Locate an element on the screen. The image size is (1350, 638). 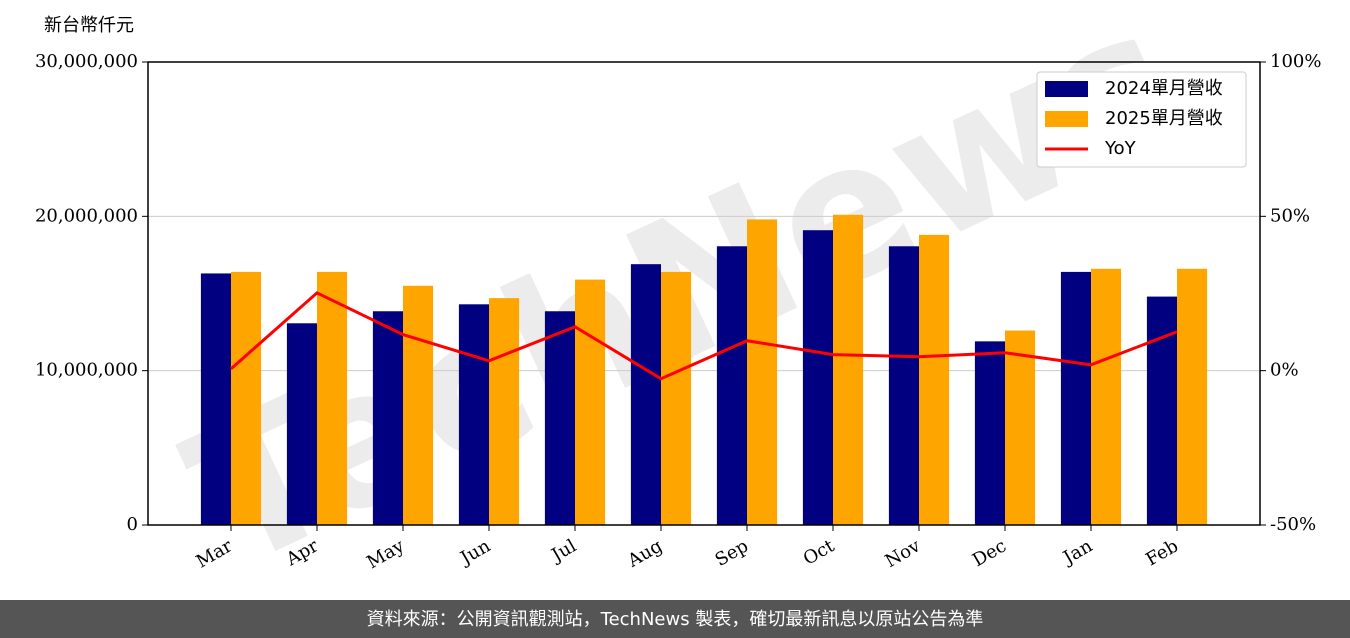
x-tick-label: Jun is located at coordinates (474, 552).